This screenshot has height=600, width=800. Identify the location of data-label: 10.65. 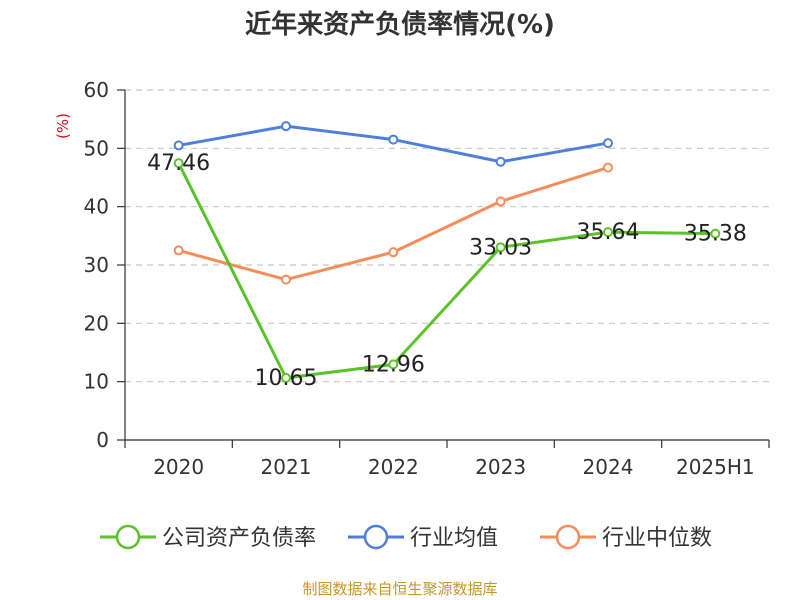
(286, 378).